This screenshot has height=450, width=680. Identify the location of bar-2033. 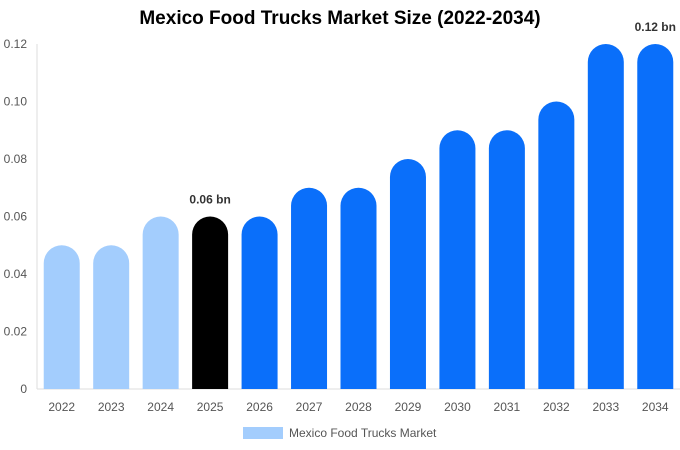
(605, 216).